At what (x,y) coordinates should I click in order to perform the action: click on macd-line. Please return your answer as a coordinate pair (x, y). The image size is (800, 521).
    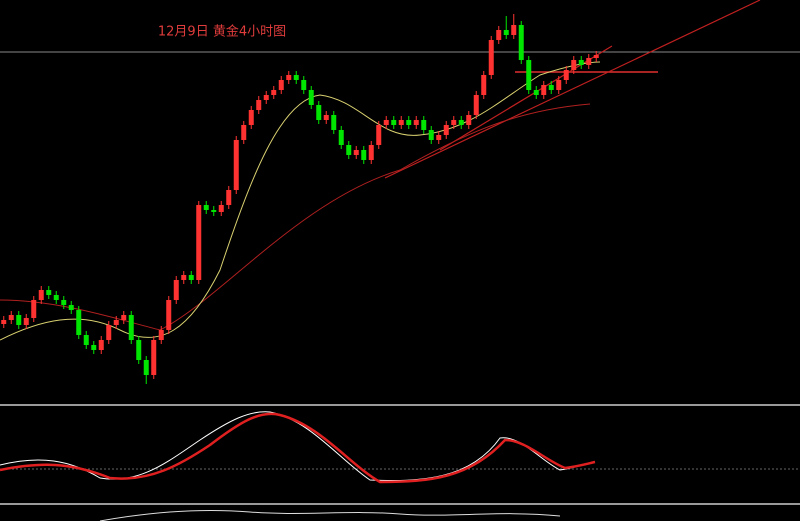
    Looking at the image, I should click on (298, 446).